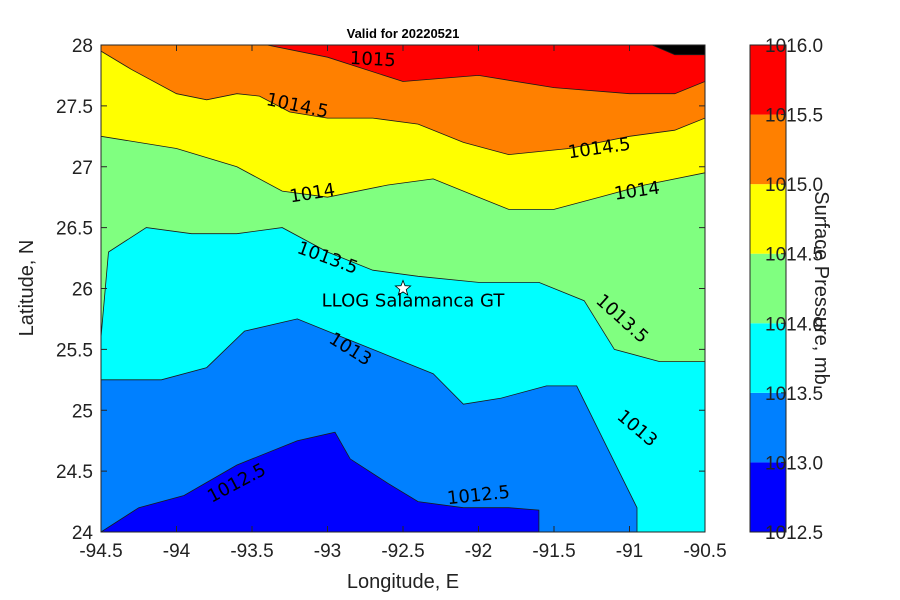 The image size is (900, 600). What do you see at coordinates (251, 551) in the screenshot?
I see `x-tick-label: -93.5` at bounding box center [251, 551].